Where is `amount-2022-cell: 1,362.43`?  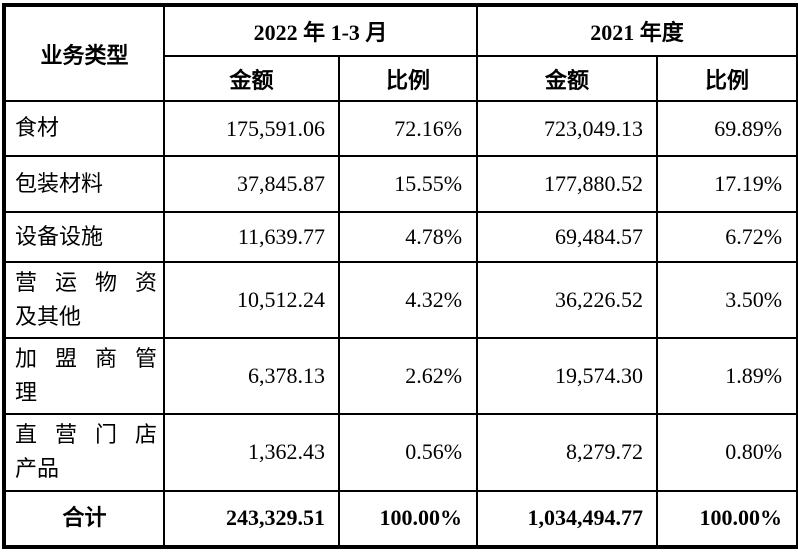
amount-2022-cell: 1,362.43 is located at coordinates (251, 452).